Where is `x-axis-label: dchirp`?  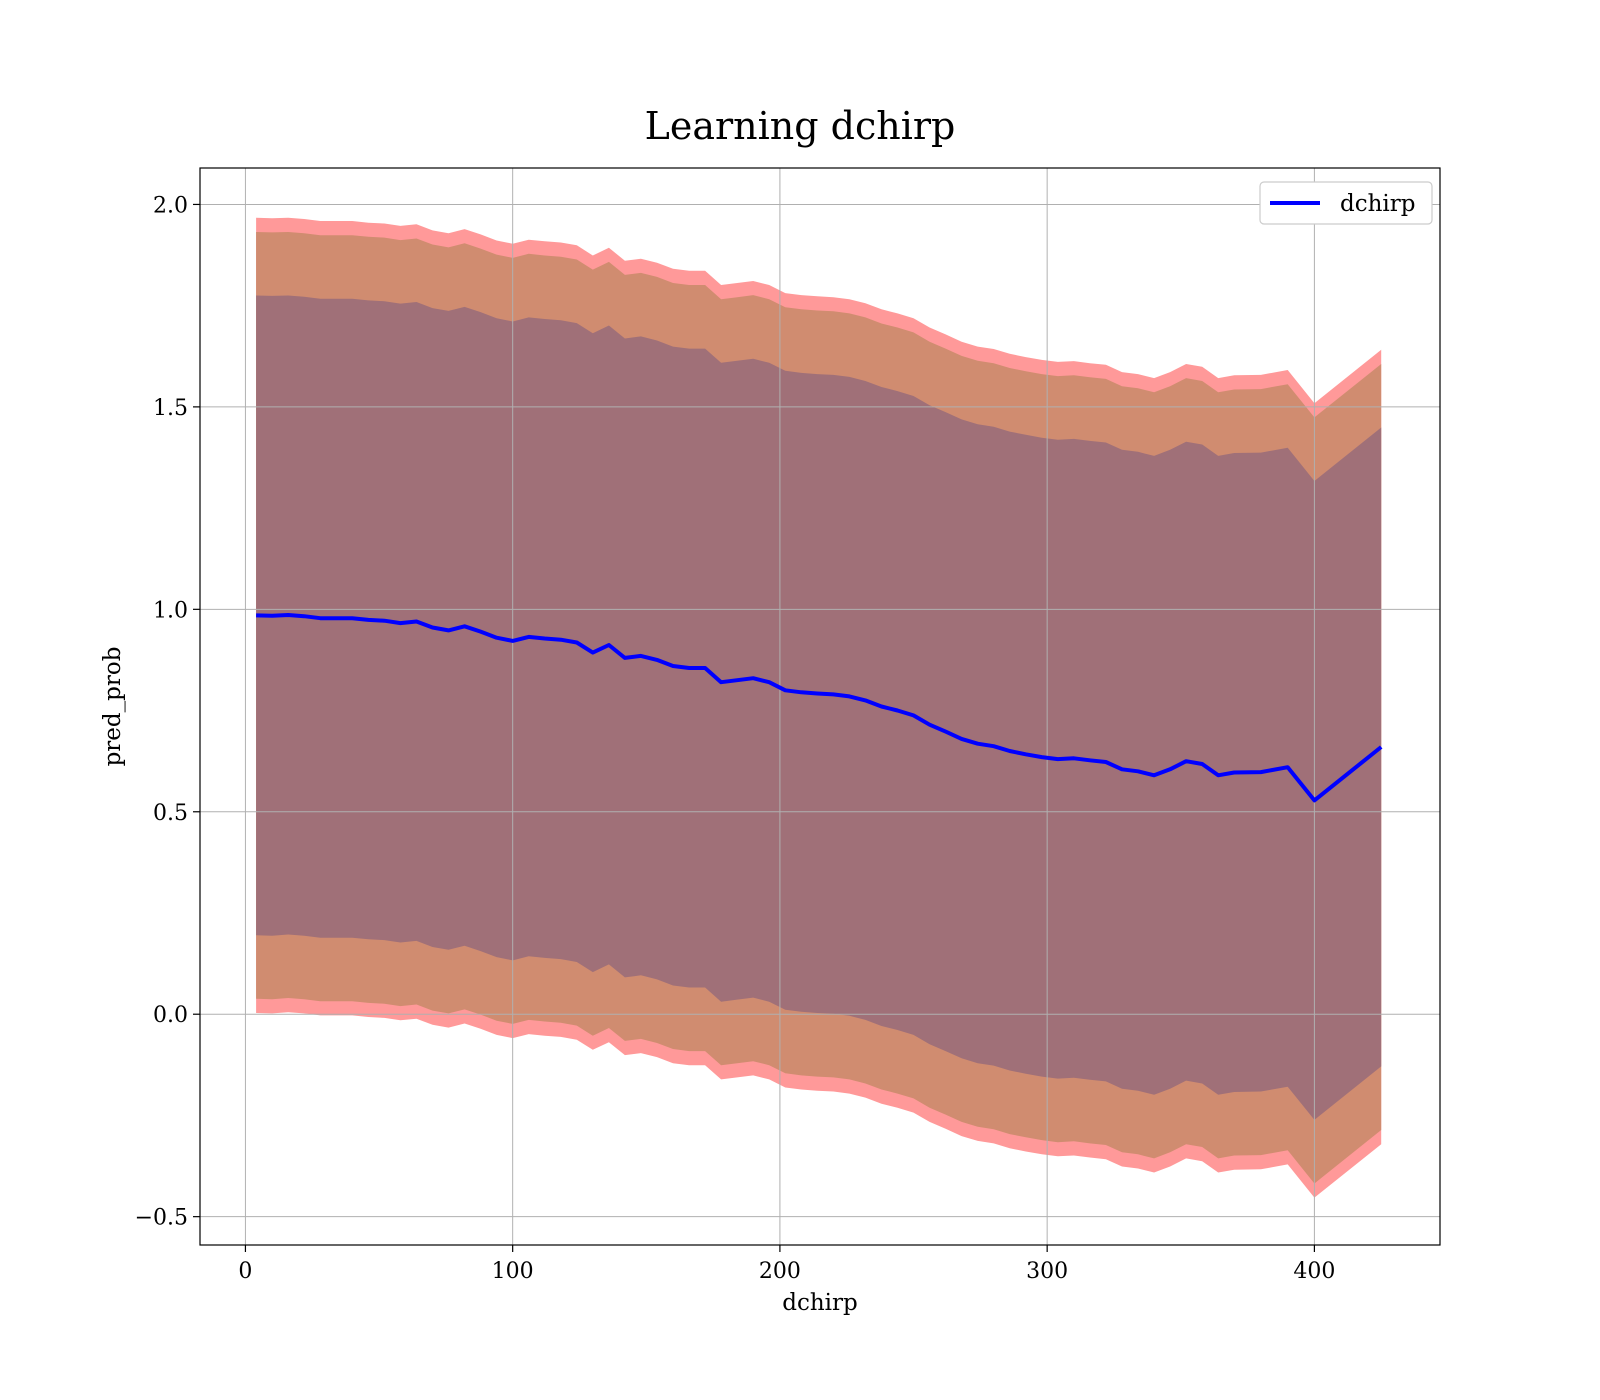
x-axis-label: dchirp is located at coordinates (820, 1303).